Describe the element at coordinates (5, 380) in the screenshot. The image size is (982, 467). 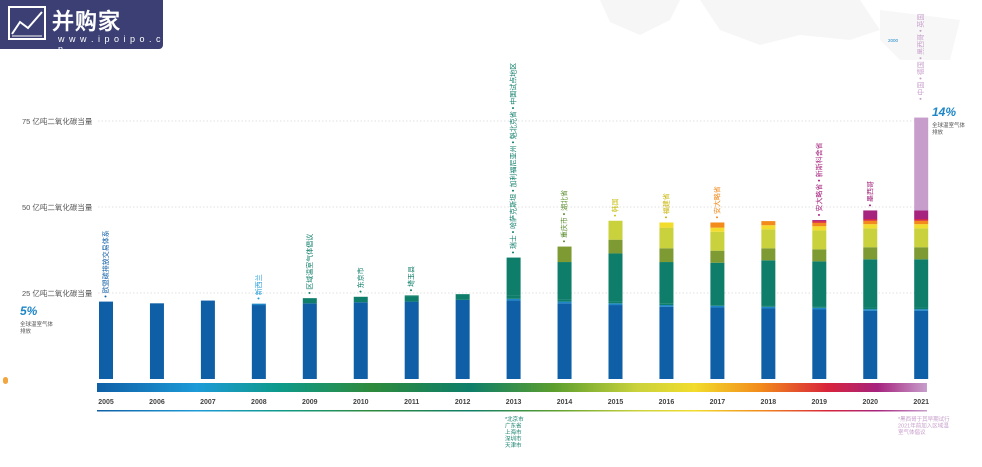
I see `side-marker` at that location.